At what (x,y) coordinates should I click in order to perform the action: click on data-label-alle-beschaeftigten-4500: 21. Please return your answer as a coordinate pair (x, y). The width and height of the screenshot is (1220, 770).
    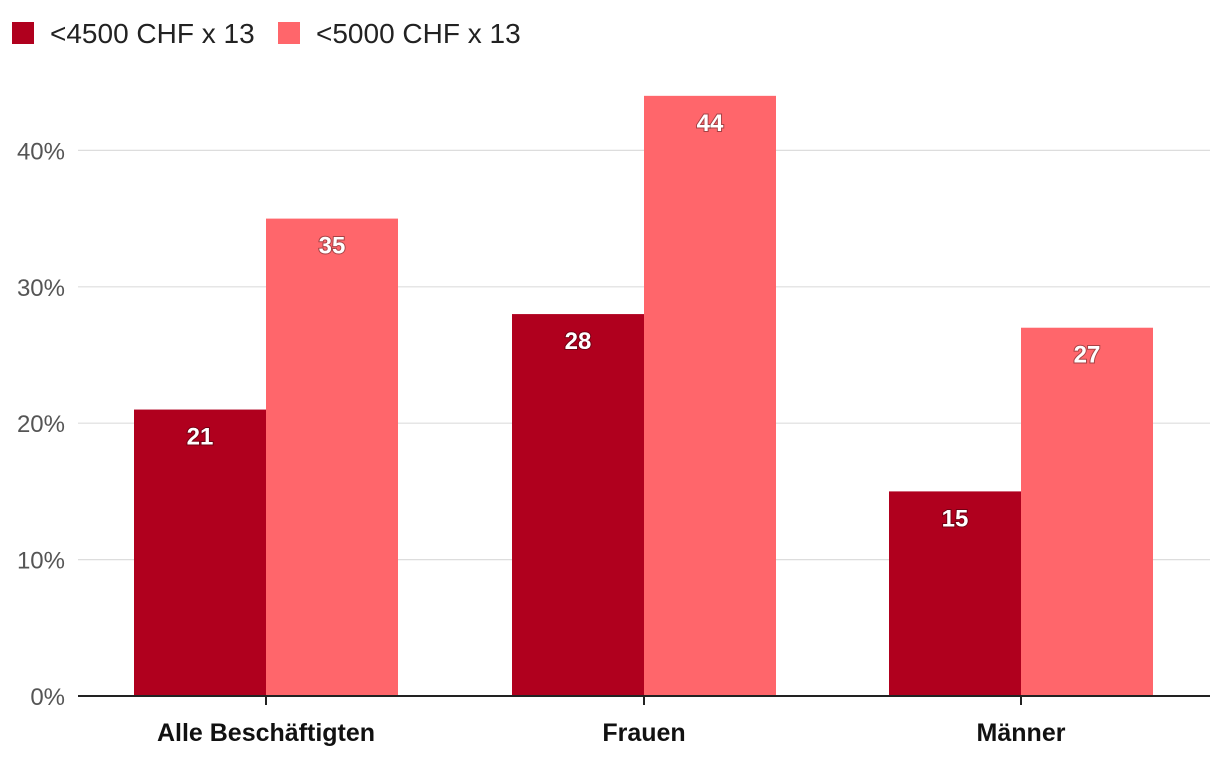
    Looking at the image, I should click on (200, 437).